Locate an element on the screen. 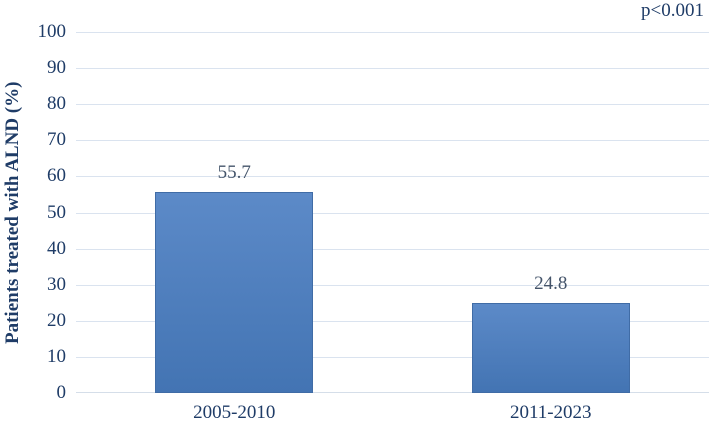 The height and width of the screenshot is (425, 709). y-axis-tick-label: 60 is located at coordinates (56, 176).